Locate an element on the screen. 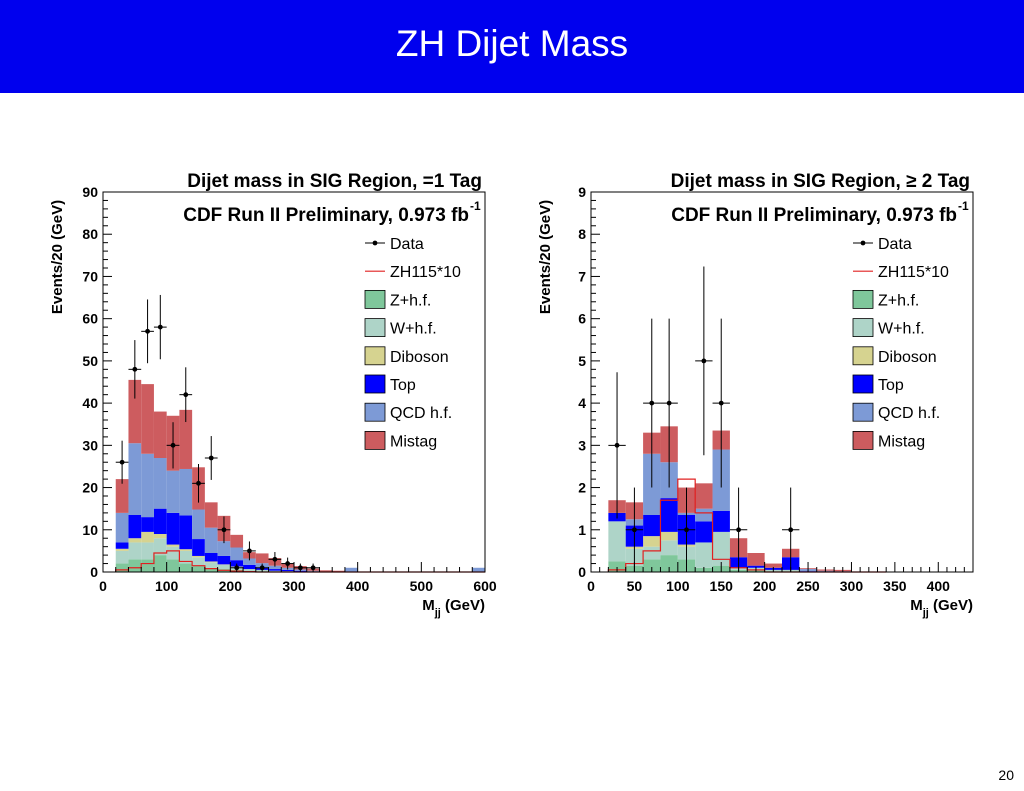  y-axis: 0 1 2 3 4 5 6 7 8 9 is located at coordinates (589, 382).